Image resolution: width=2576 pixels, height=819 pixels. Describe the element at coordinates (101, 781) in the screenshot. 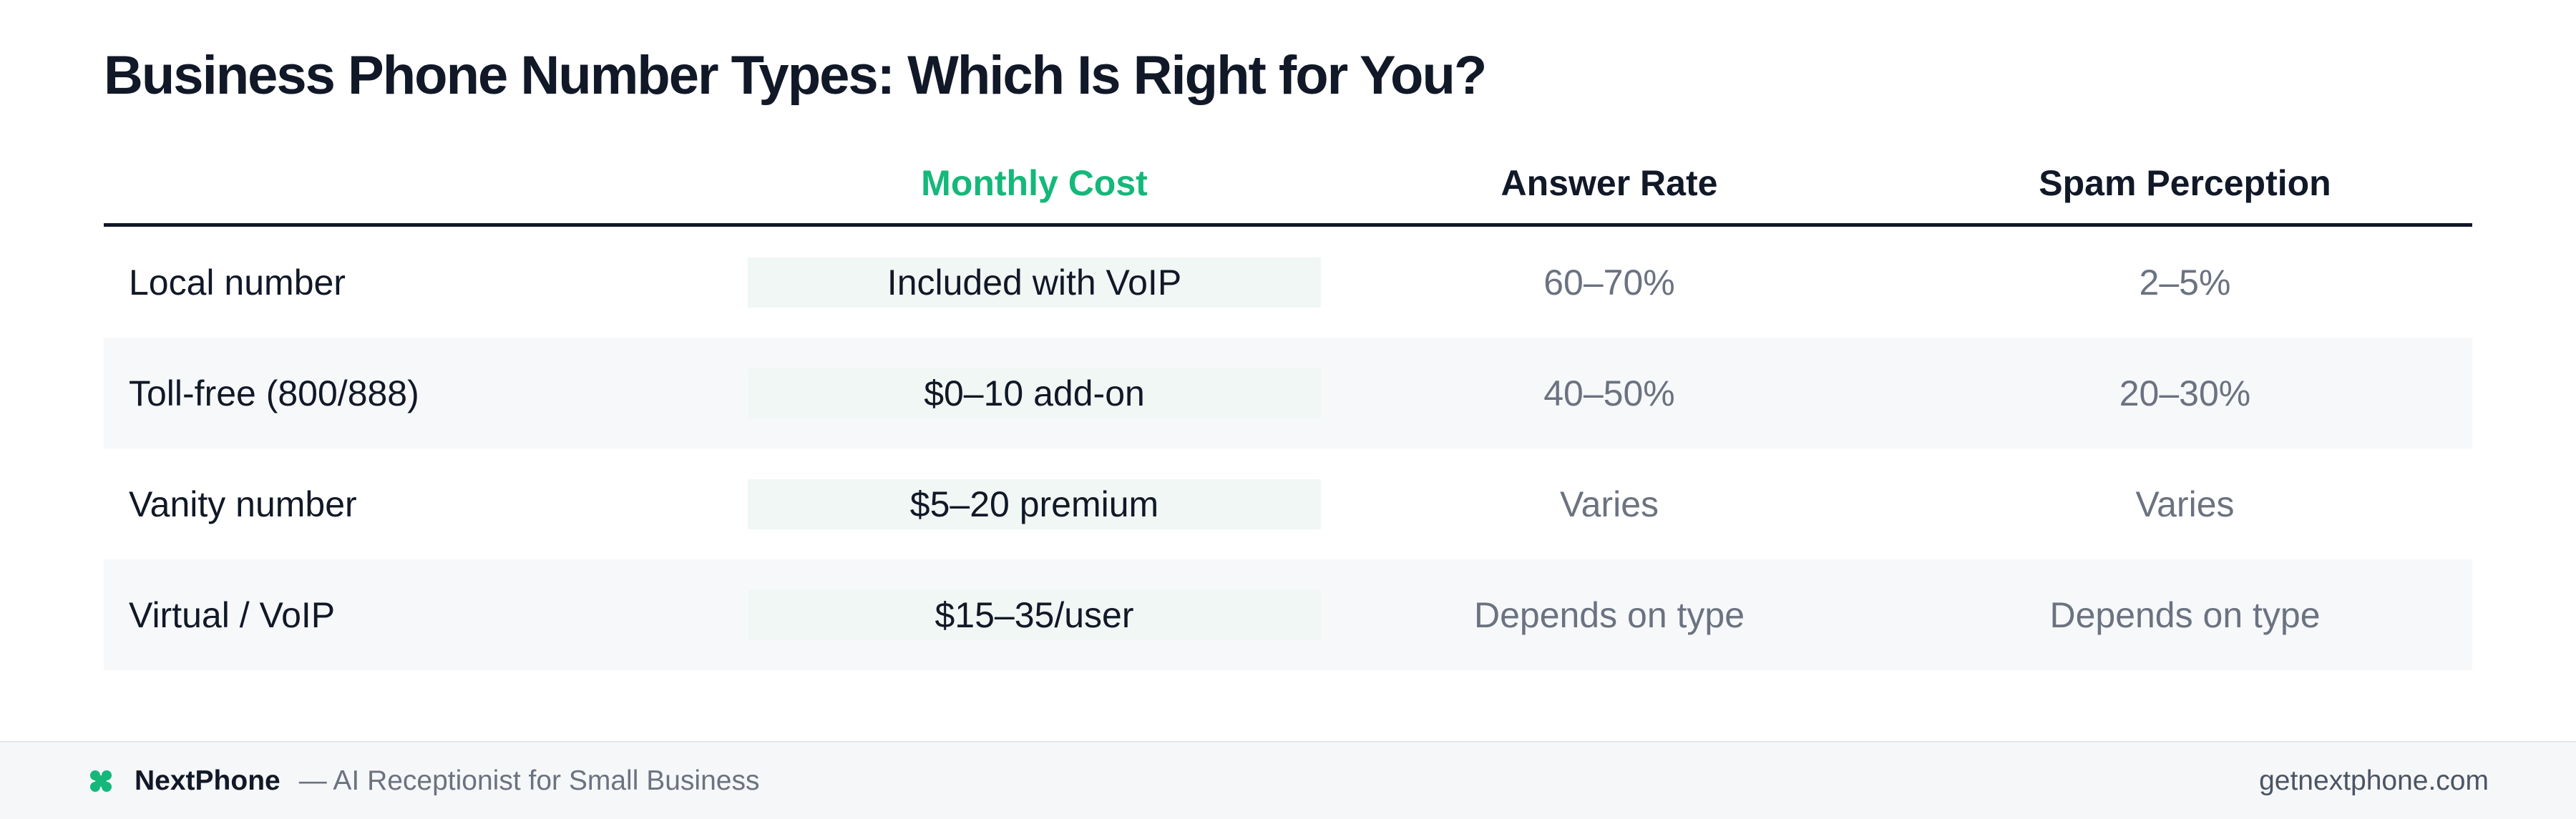

I see `logo-icon` at that location.